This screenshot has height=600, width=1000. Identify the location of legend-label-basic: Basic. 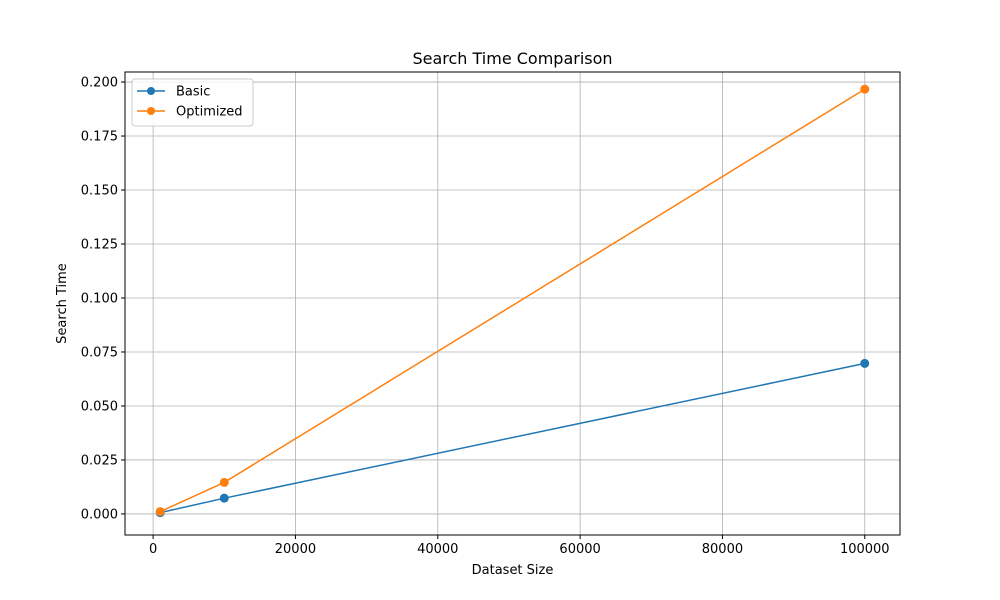
(193, 92).